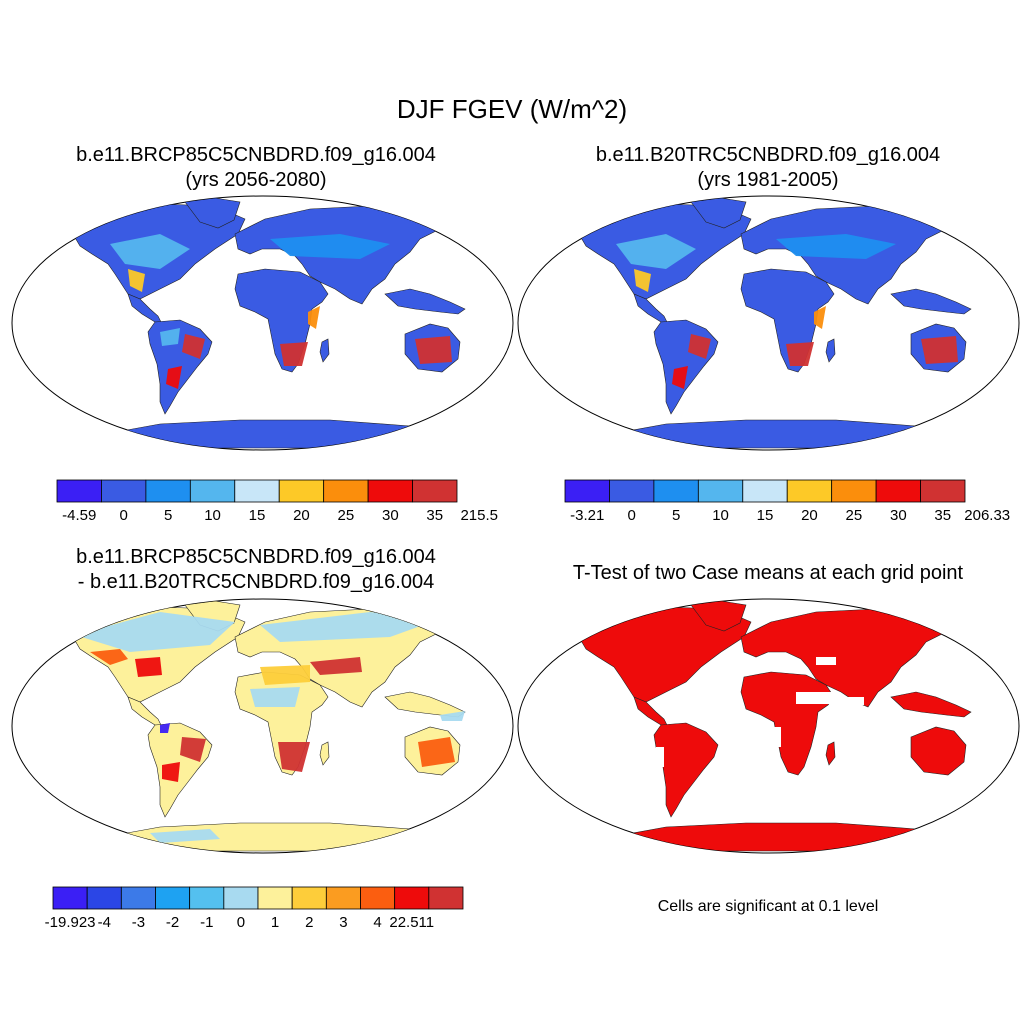  I want to click on colorbar-label: -19.923, so click(70, 922).